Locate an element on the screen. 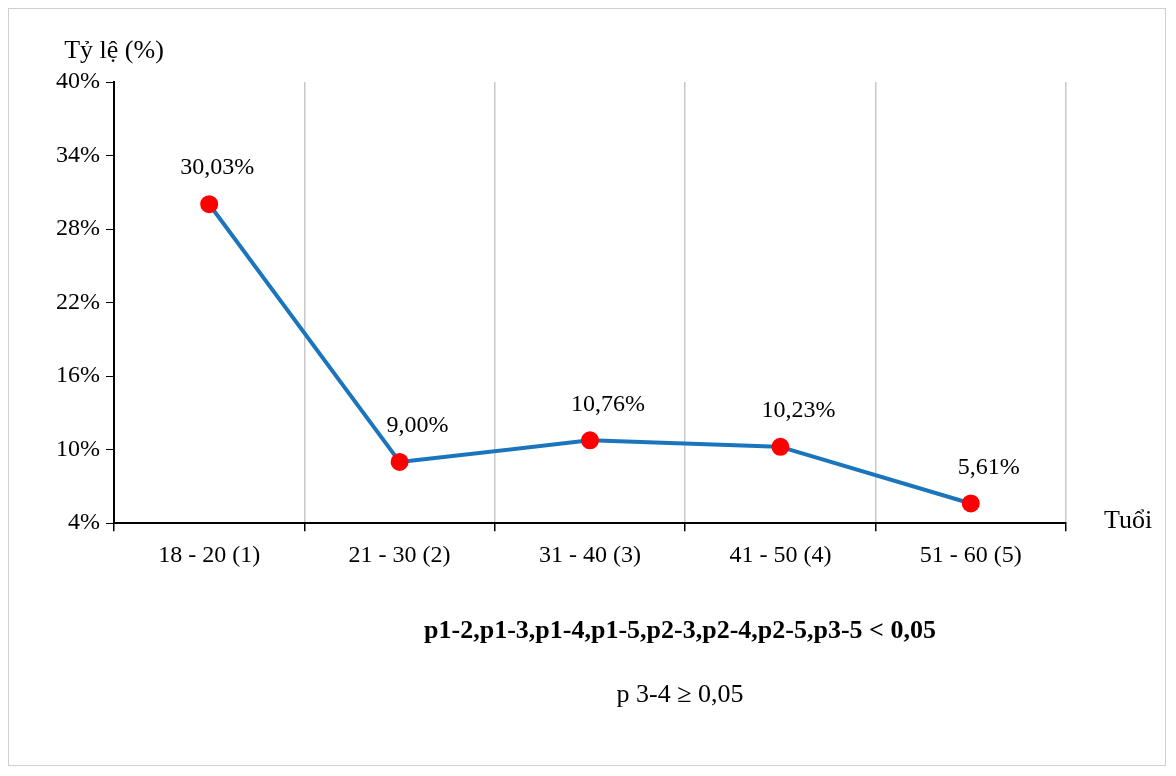 This screenshot has height=776, width=1176. y-tick-label: 16% is located at coordinates (77, 374).